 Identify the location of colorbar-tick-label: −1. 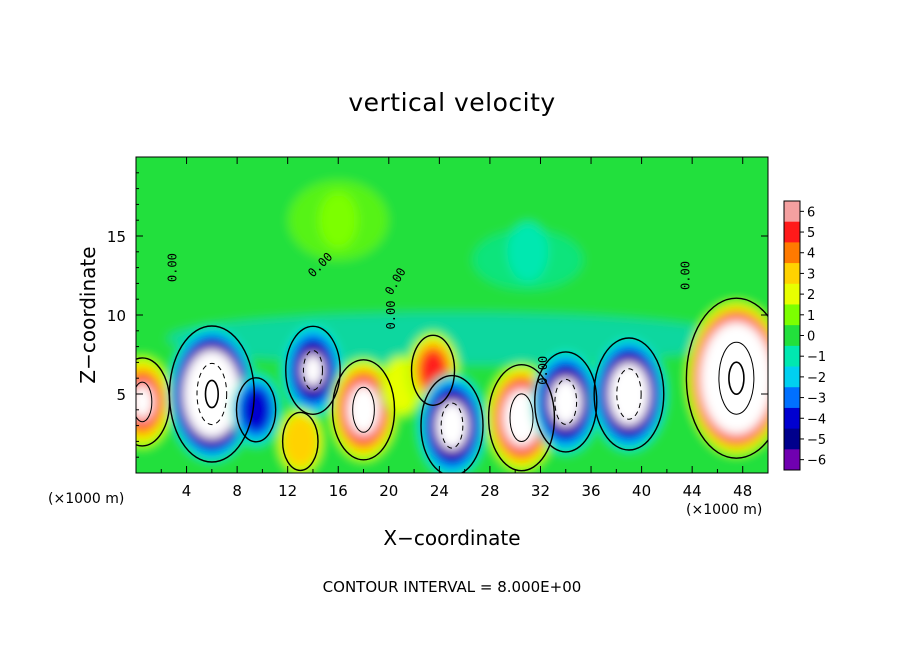
(816, 357).